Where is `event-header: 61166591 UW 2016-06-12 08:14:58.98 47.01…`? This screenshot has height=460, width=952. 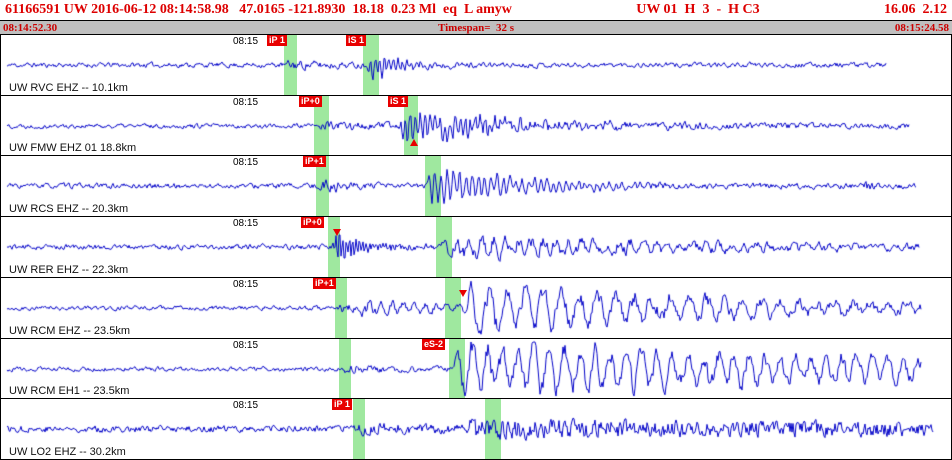
event-header: 61166591 UW 2016-06-12 08:14:58.98 47.01… is located at coordinates (476, 10).